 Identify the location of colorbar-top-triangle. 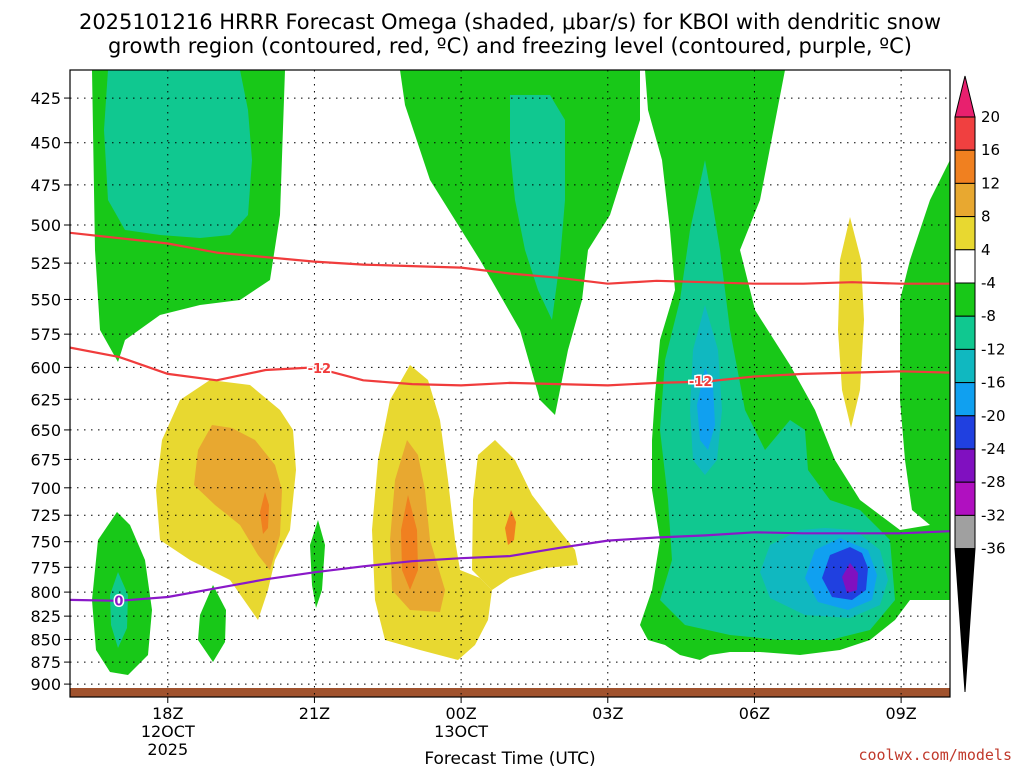
(965, 96).